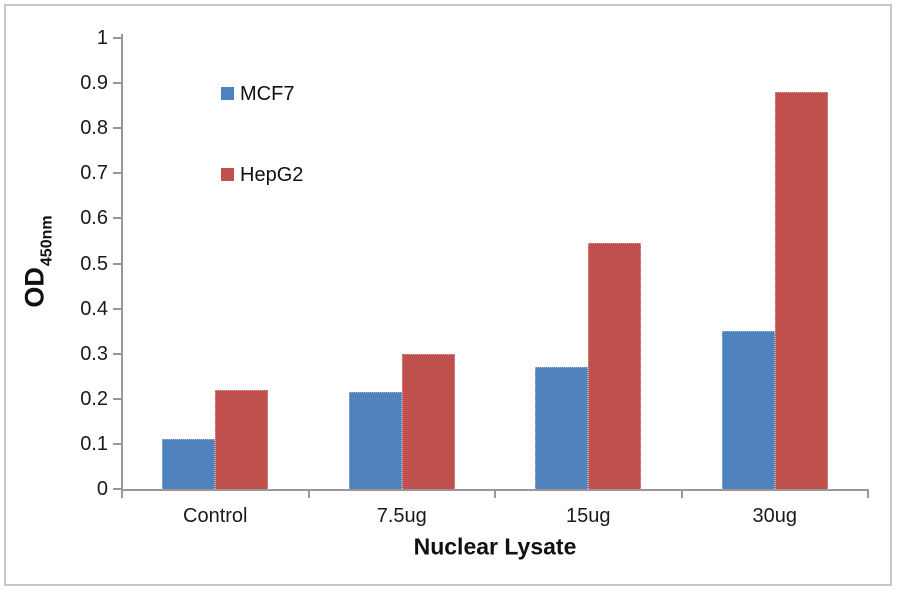 Image resolution: width=900 pixels, height=594 pixels. Describe the element at coordinates (495, 490) in the screenshot. I see `x-axis-line` at that location.